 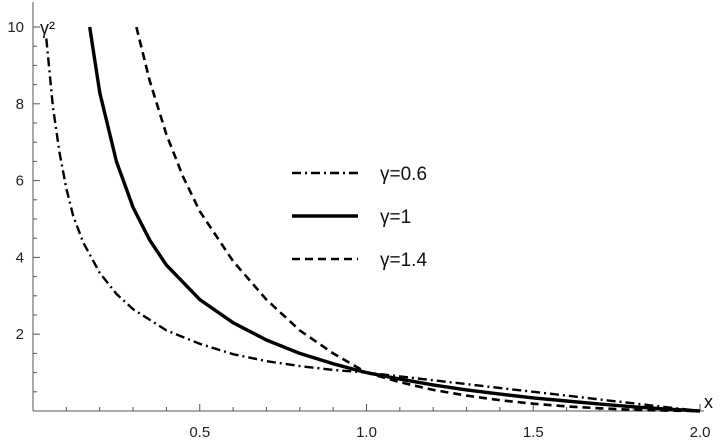 I want to click on legend-label: γ=0.6, so click(x=403, y=174).